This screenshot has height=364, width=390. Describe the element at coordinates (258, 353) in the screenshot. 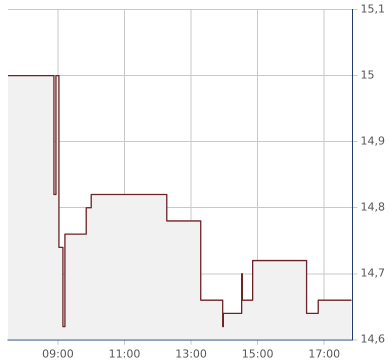

I see `x-tick-label: 15:00` at that location.